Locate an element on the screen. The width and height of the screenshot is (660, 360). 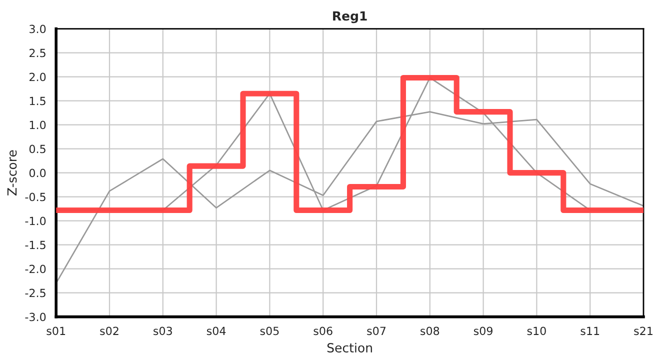
x-tick-label: s09 is located at coordinates (483, 331).